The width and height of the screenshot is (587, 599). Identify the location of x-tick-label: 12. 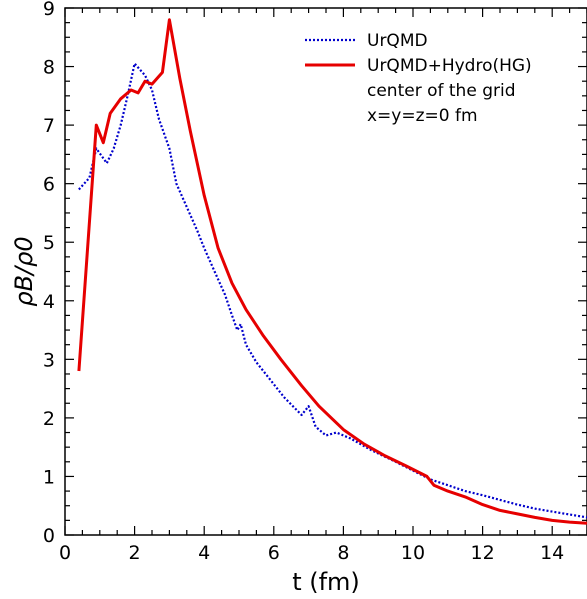
(483, 553).